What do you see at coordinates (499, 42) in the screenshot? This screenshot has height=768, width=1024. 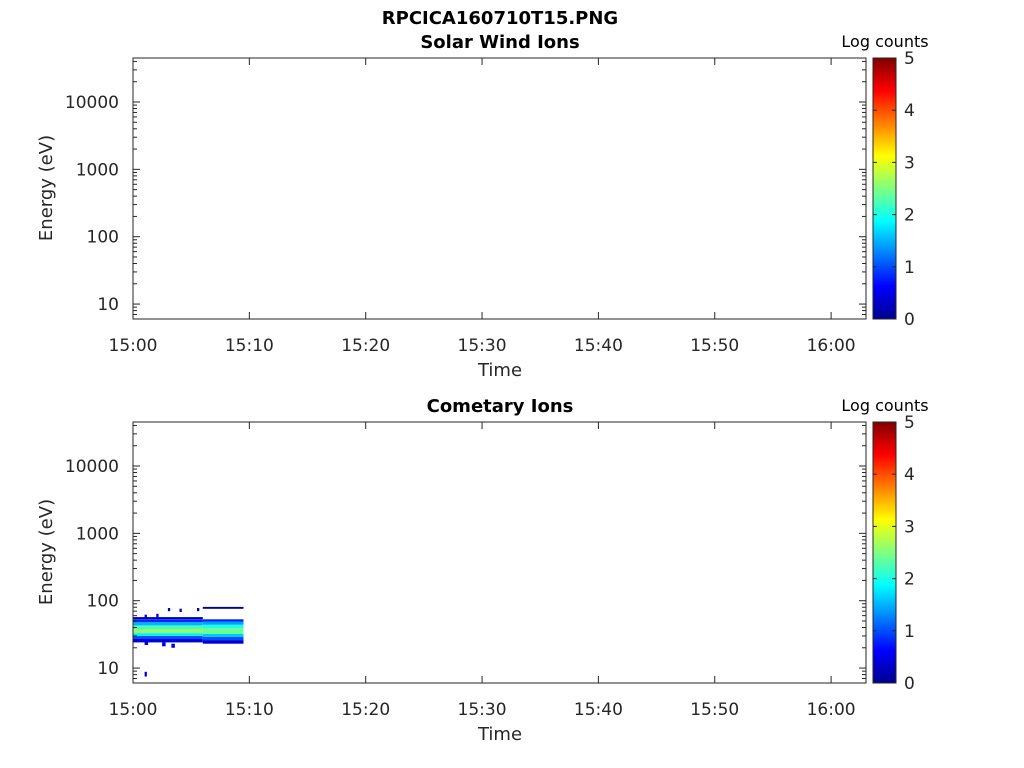 I see `panel-title: Solar Wind Ions` at bounding box center [499, 42].